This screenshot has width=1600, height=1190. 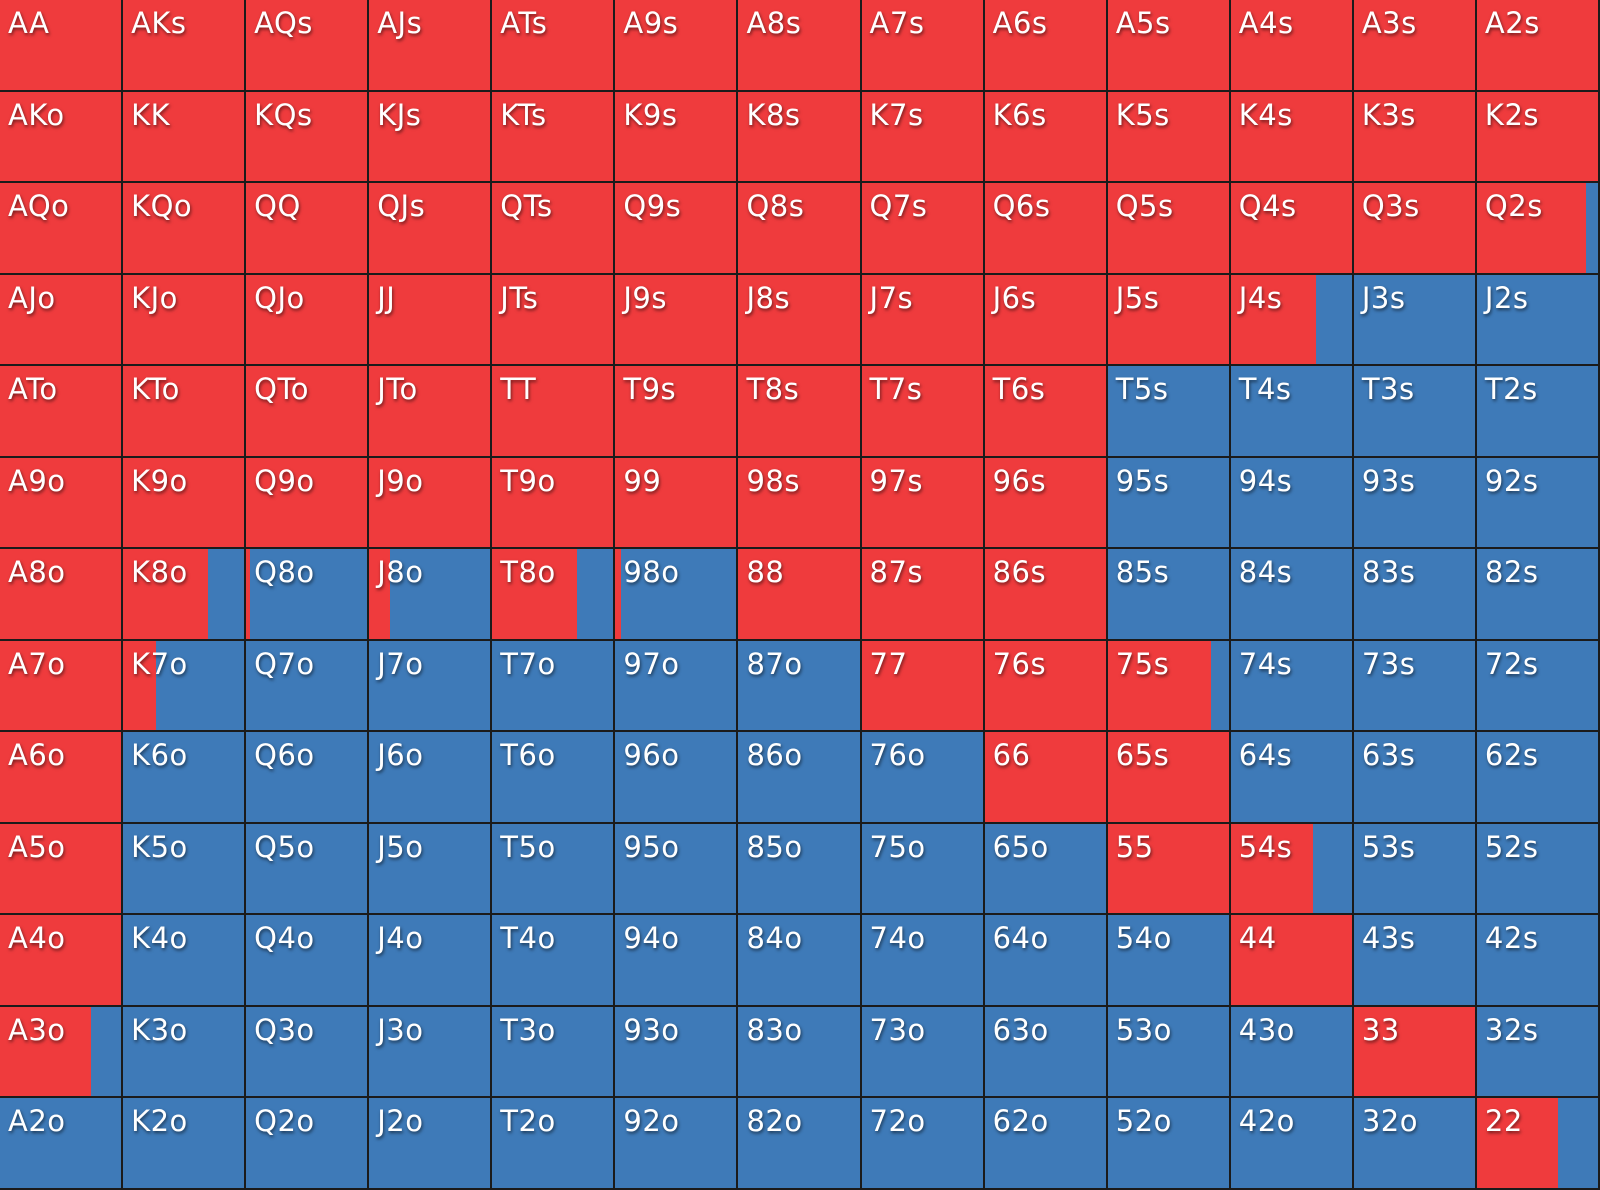 What do you see at coordinates (1538, 595) in the screenshot?
I see `hand-cell: 82s` at bounding box center [1538, 595].